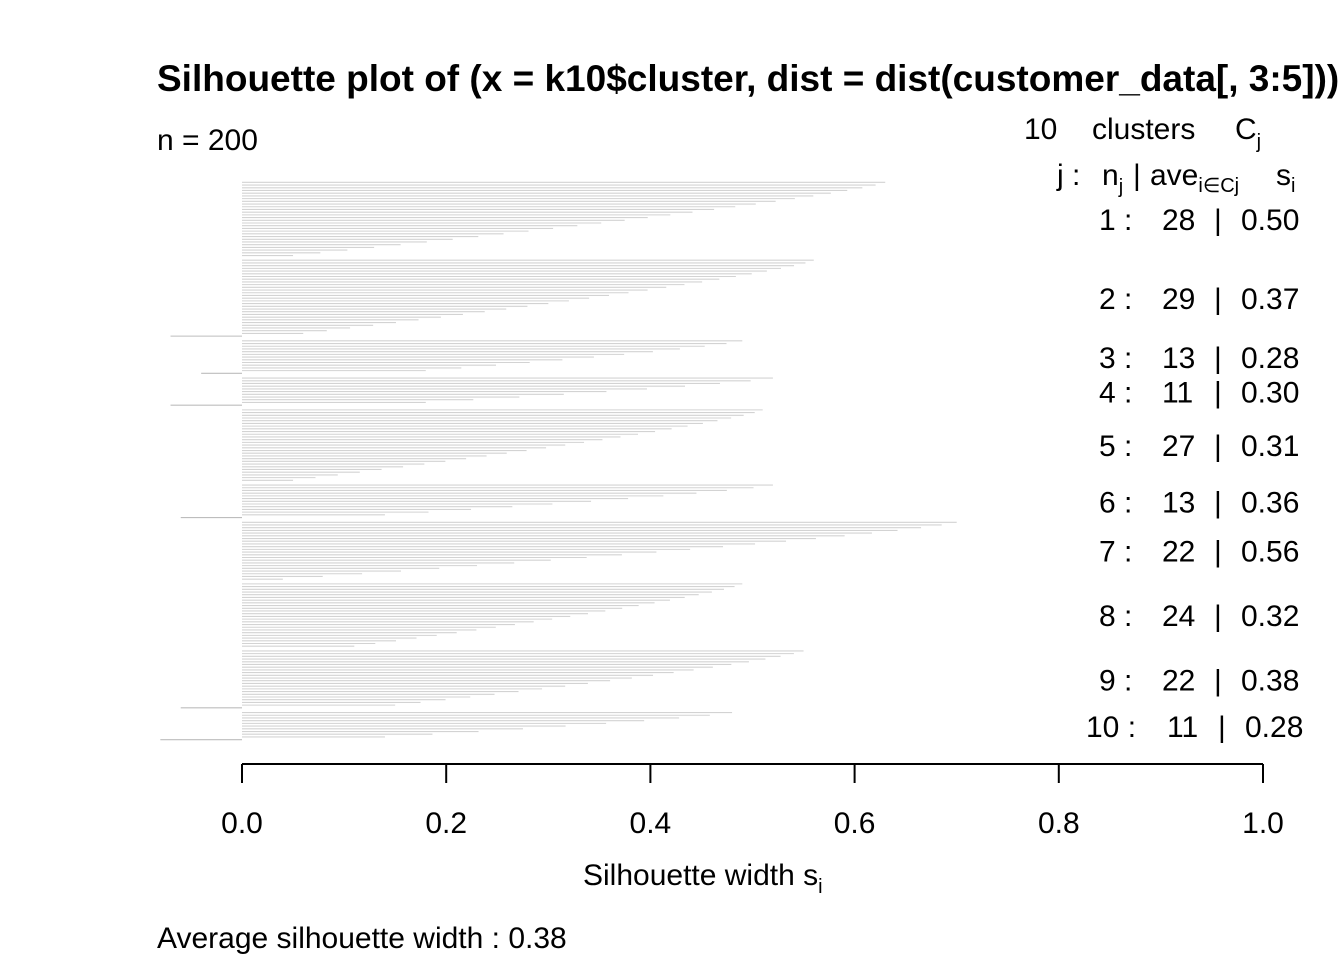  I want to click on x-tick-label: 0.8, so click(1059, 823).